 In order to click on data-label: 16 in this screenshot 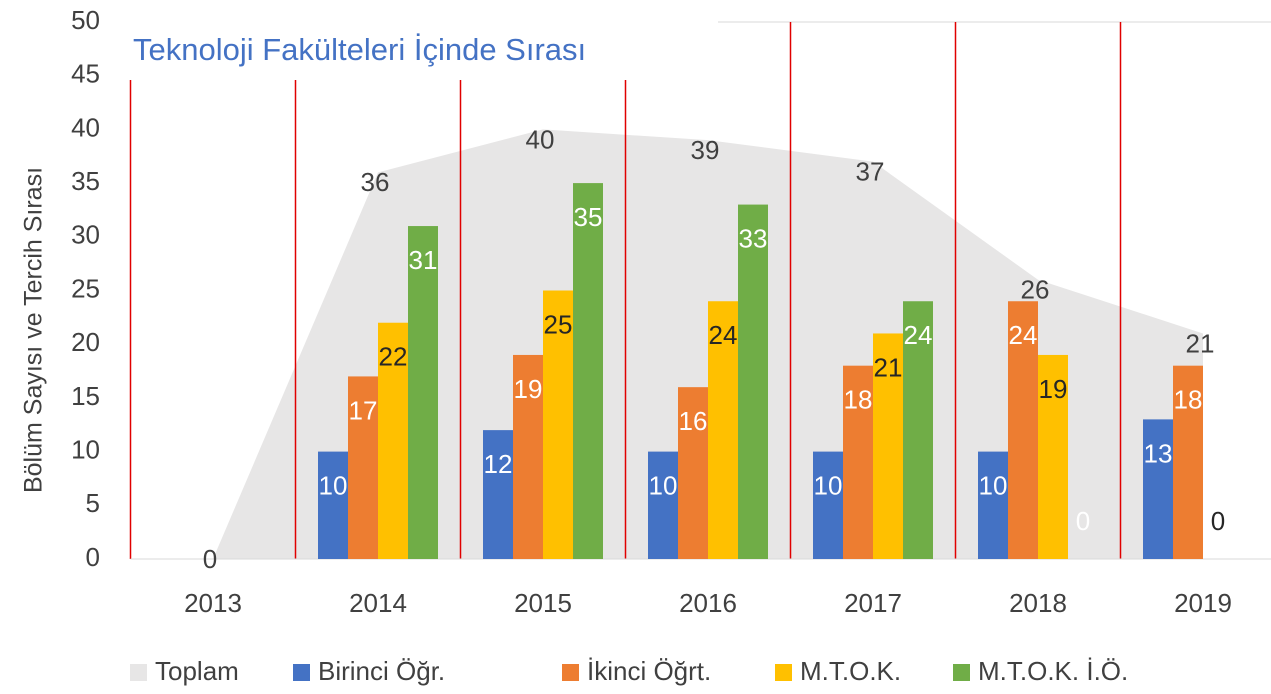, I will do `click(693, 421)`.